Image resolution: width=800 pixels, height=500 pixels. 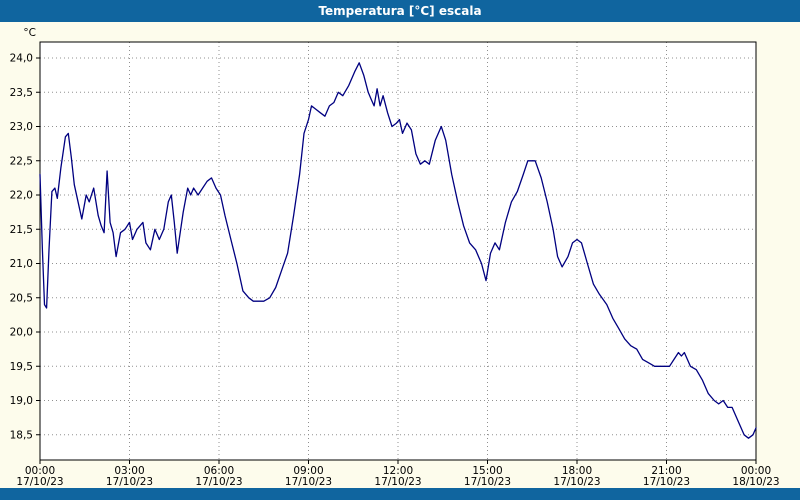 What do you see at coordinates (21, 333) in the screenshot?
I see `y-tick-label: 20,0` at bounding box center [21, 333].